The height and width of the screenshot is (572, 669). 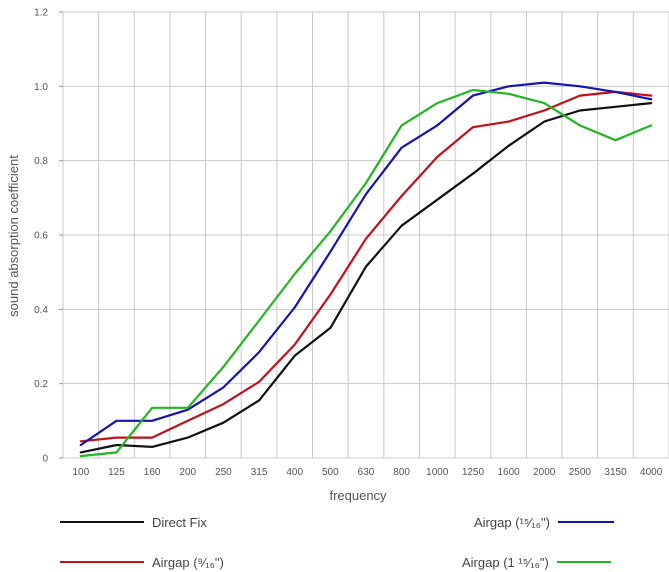 What do you see at coordinates (45, 459) in the screenshot?
I see `y-tick-label: 0` at bounding box center [45, 459].